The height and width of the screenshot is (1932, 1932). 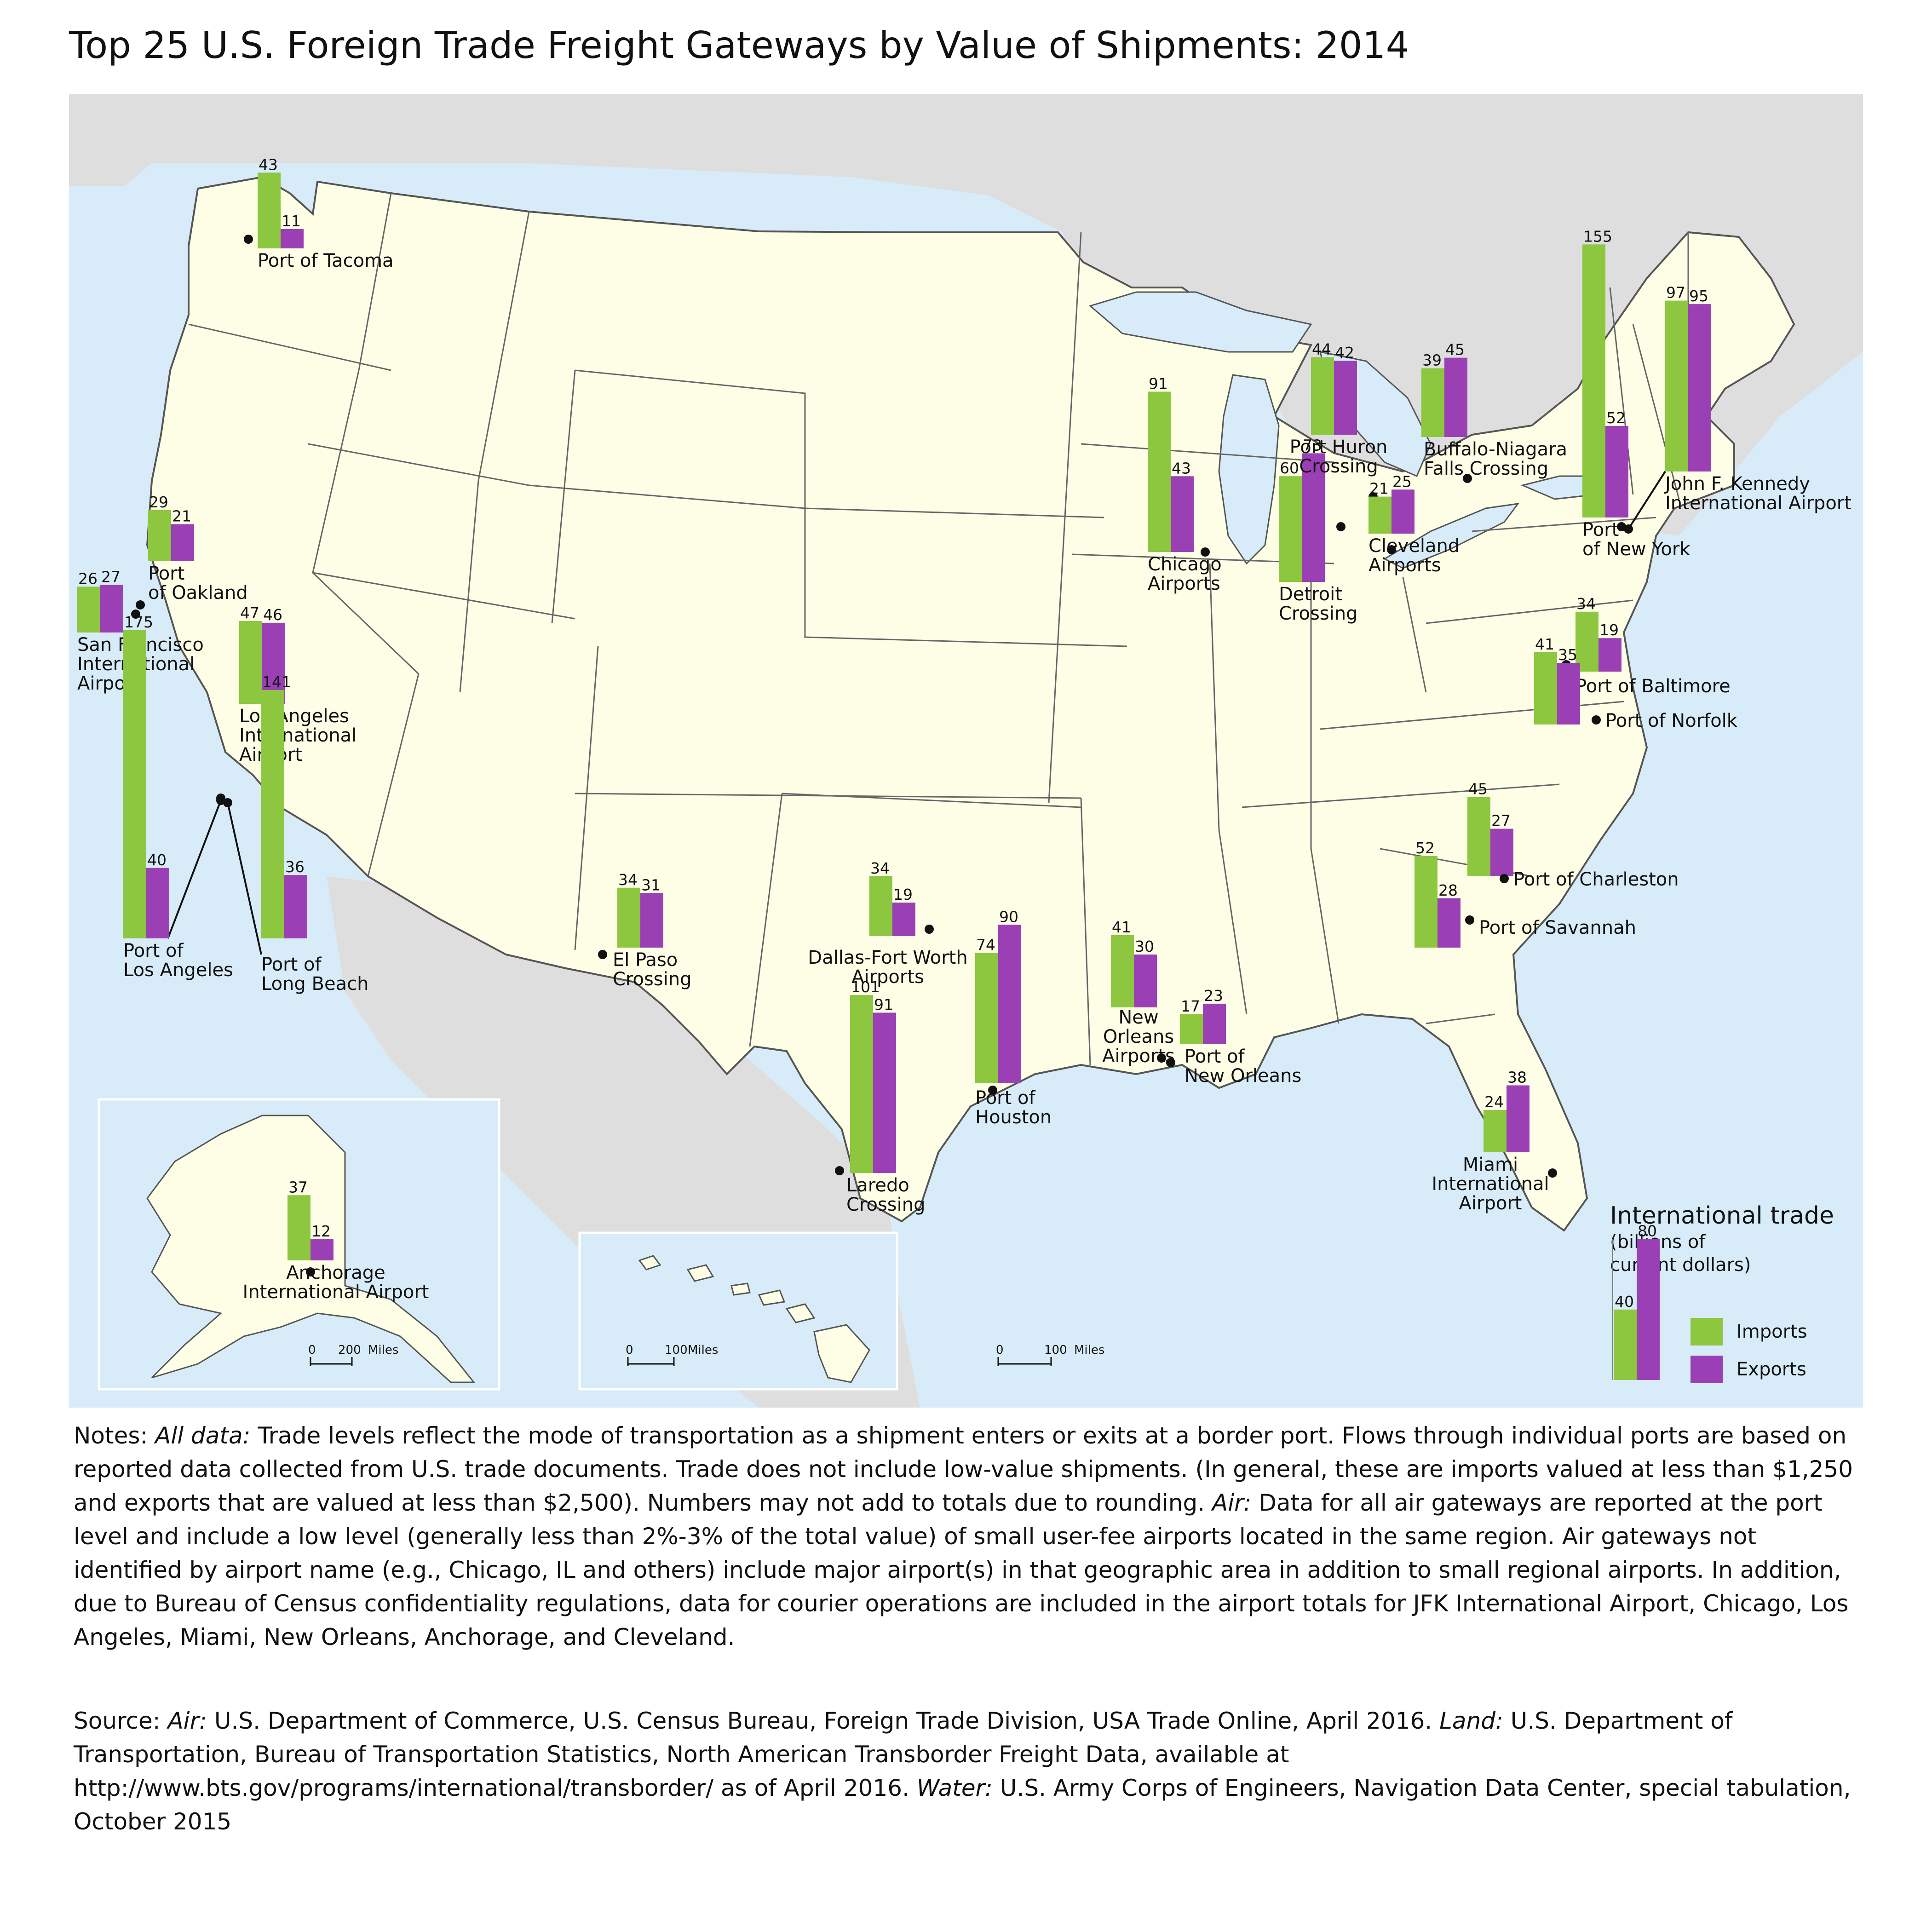 What do you see at coordinates (985, 945) in the screenshot?
I see `port-of-houston-imports-value: 74` at bounding box center [985, 945].